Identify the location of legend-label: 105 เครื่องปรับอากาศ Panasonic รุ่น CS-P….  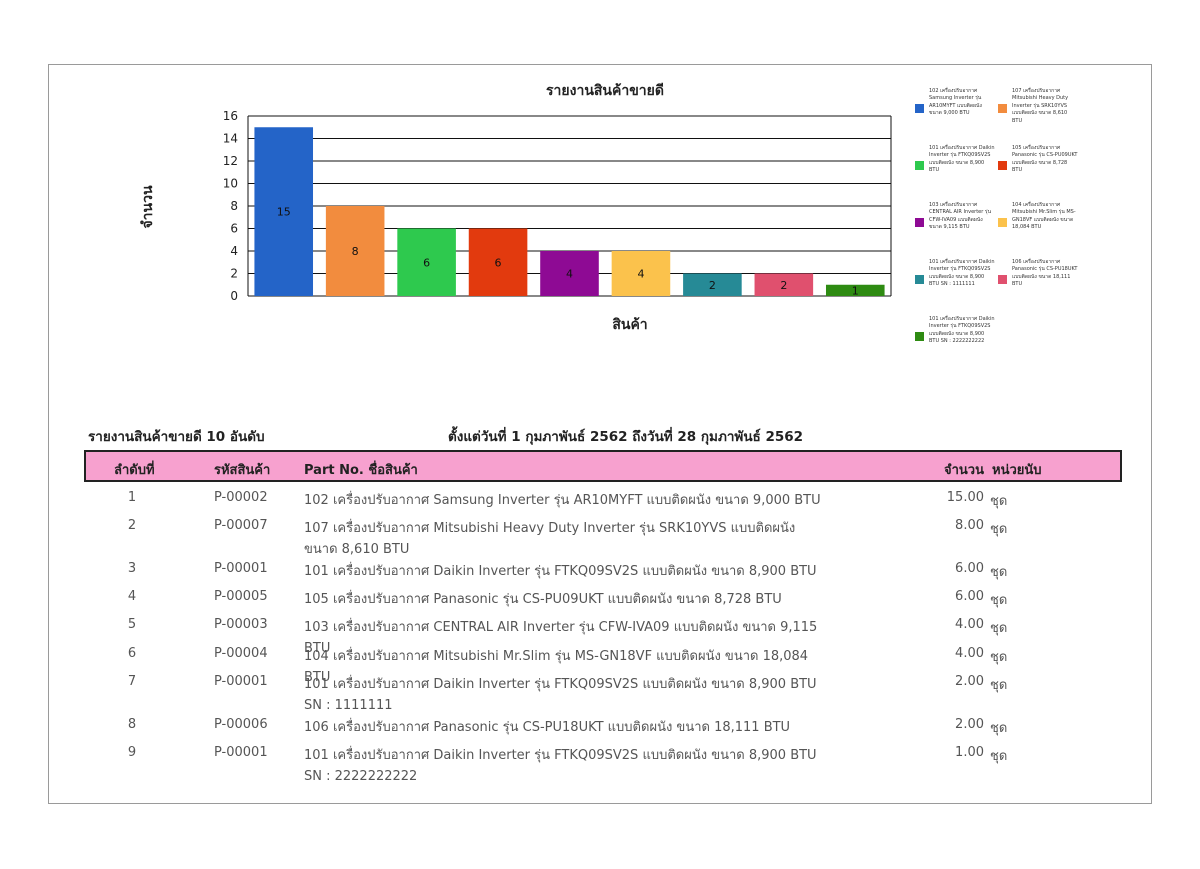
(1045, 159).